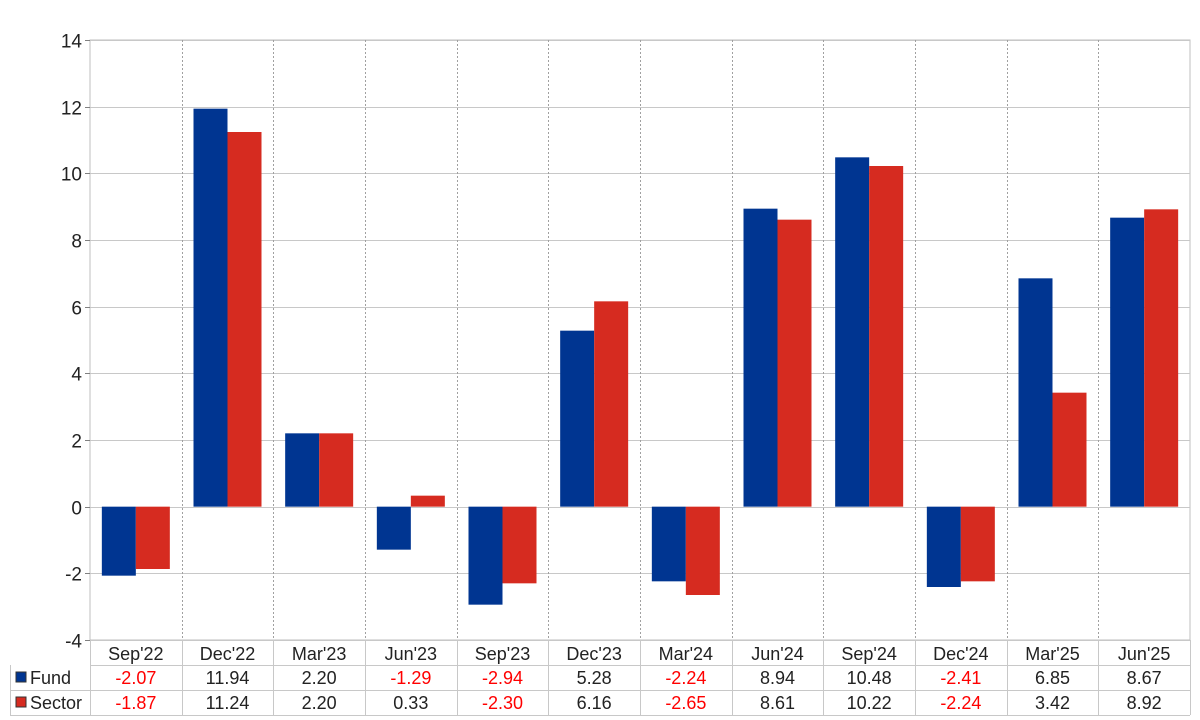 This screenshot has width=1200, height=720. Describe the element at coordinates (960, 703) in the screenshot. I see `data-label-sector: -2.24` at that location.